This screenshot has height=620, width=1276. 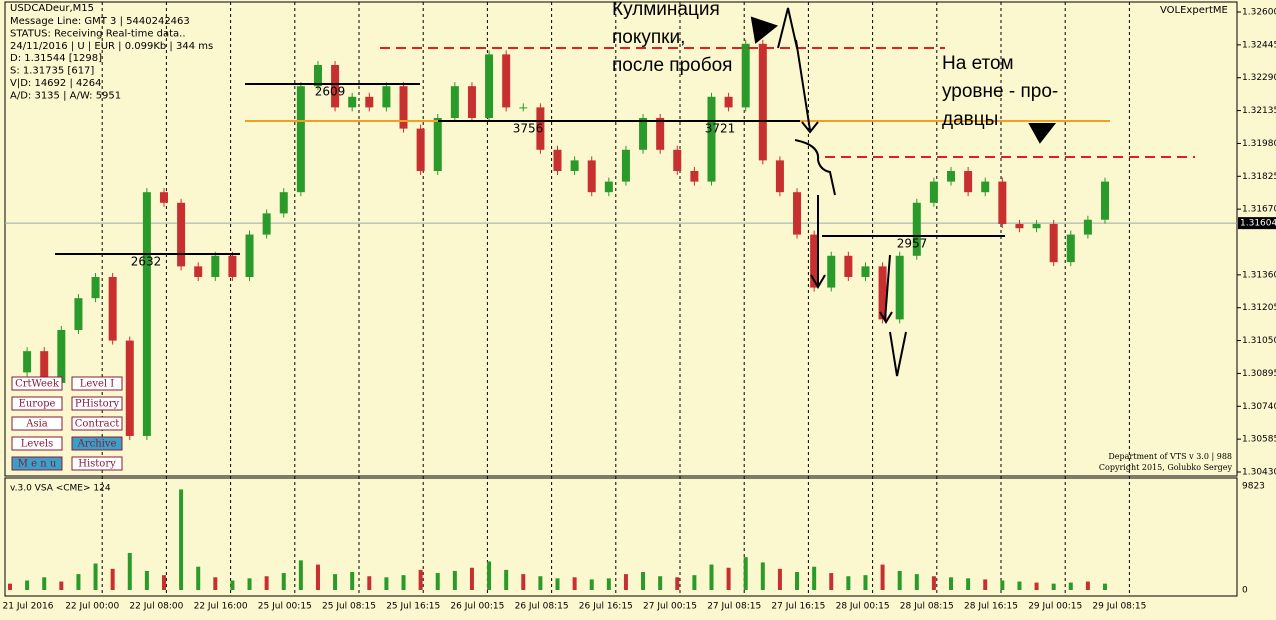 I want to click on volume-label: v.3.0 VSA <CME> 124, so click(x=60, y=489).